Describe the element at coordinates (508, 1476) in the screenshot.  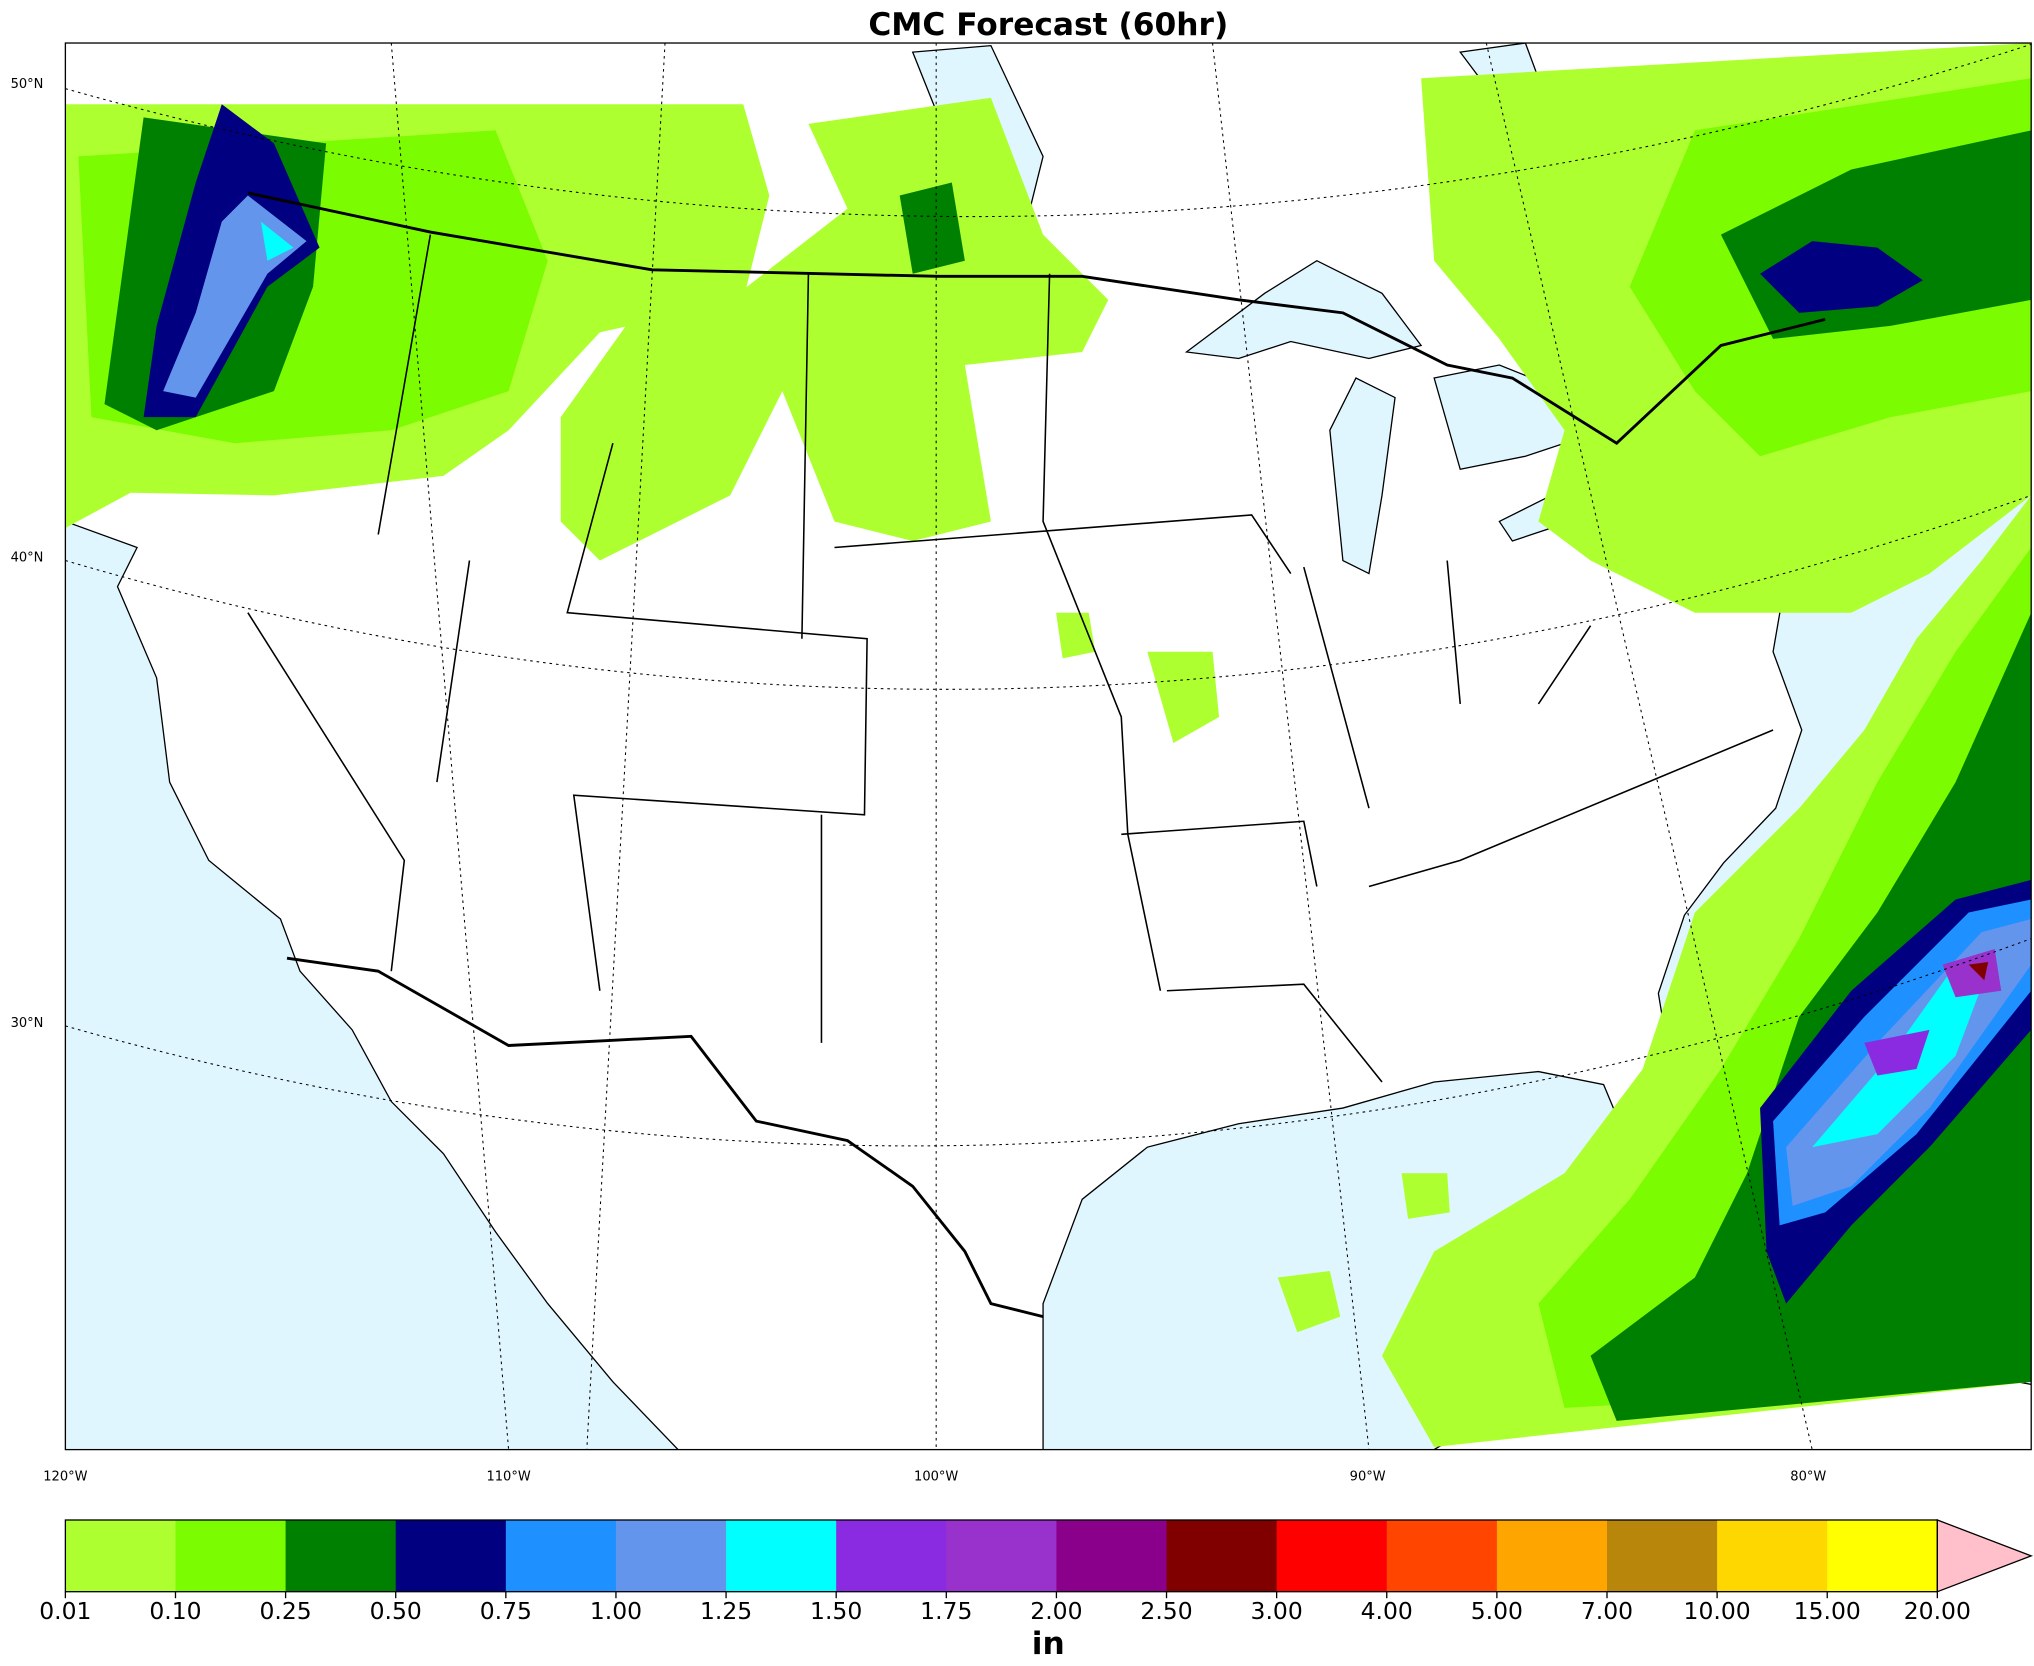
I see `lon-label: 110°W` at that location.